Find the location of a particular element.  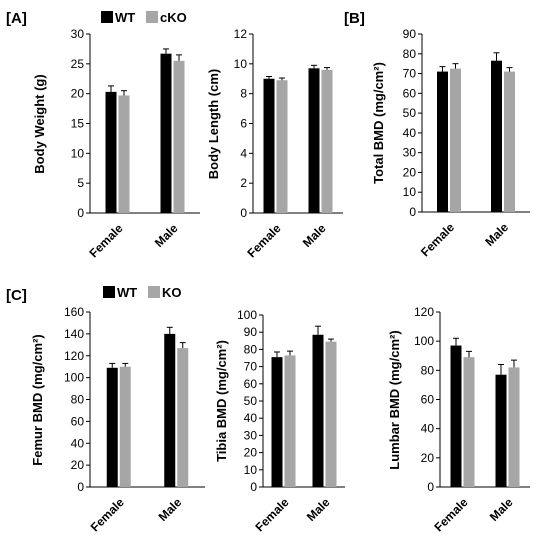

legend-bottom-swatch-wt is located at coordinates (109, 292).